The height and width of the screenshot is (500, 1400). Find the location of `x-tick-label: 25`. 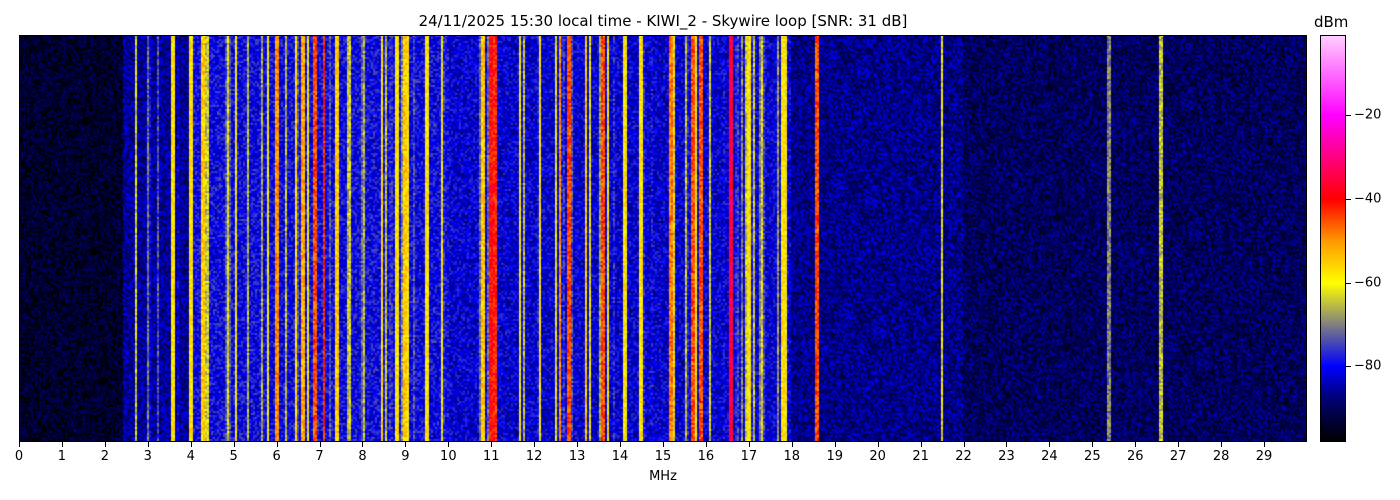

x-tick-label: 25 is located at coordinates (1092, 456).